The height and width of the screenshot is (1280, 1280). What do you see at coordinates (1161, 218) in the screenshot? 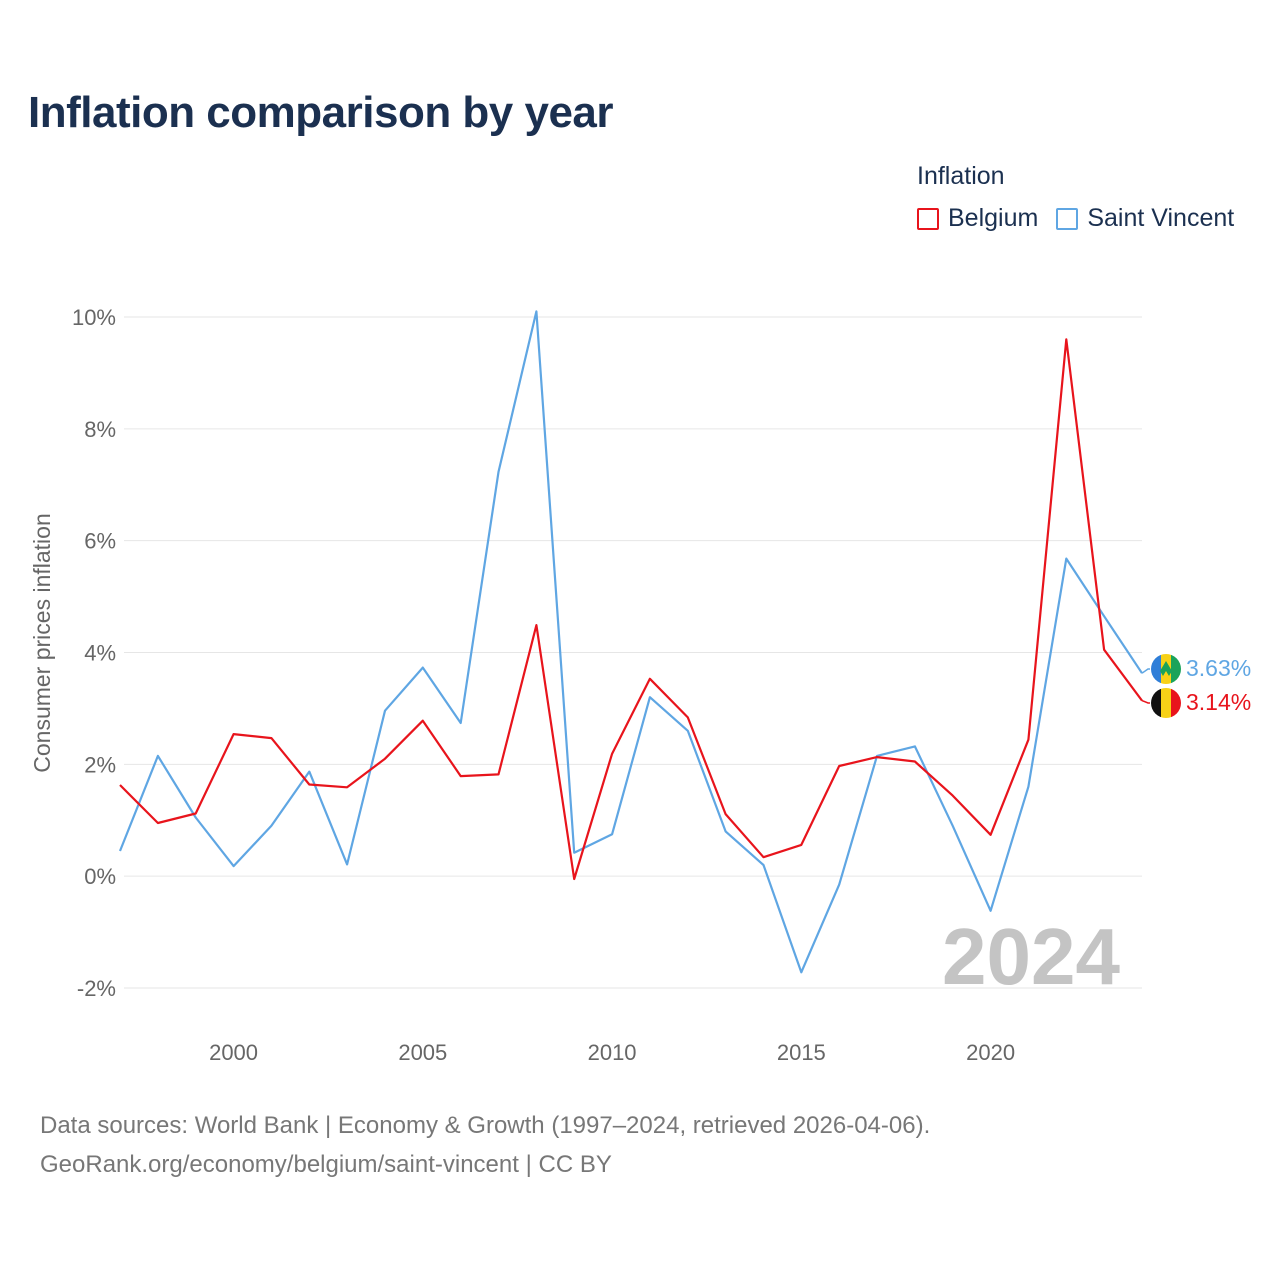
I see `legend-label-saint-vincent: Saint Vincent` at bounding box center [1161, 218].